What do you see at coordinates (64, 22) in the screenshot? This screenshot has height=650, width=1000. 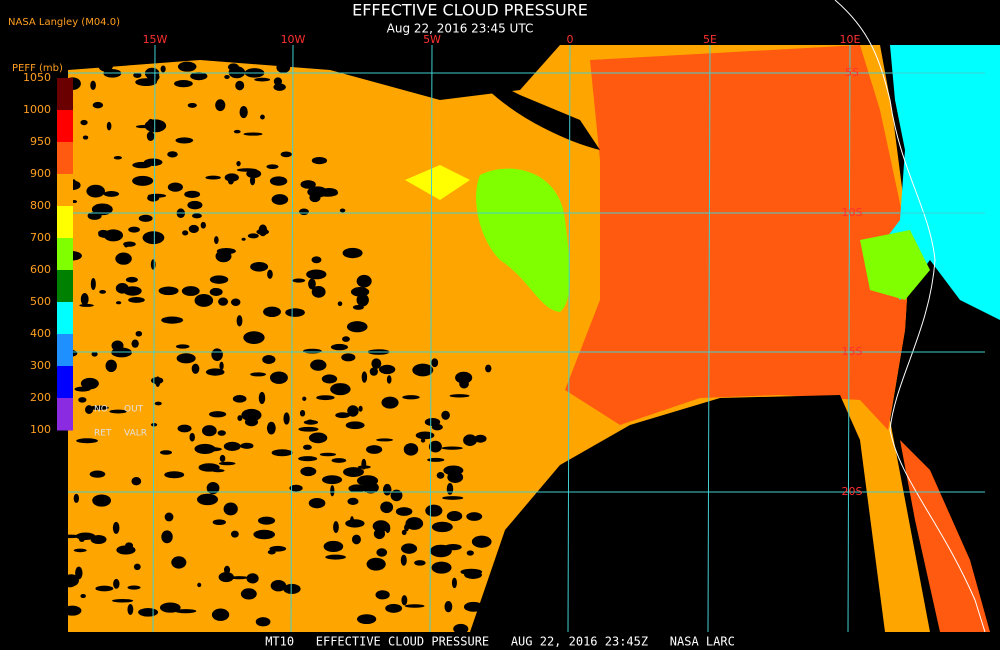 I see `source: NASA Langley (M04.0)` at bounding box center [64, 22].